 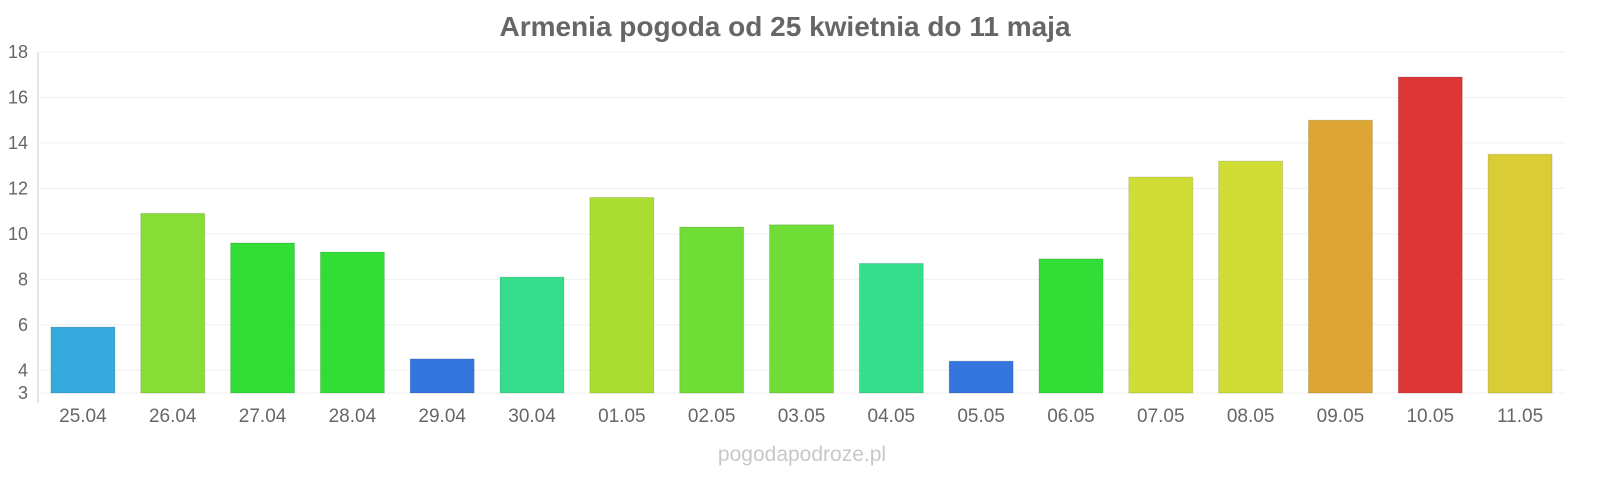 What do you see at coordinates (891, 328) in the screenshot?
I see `bar-04.05` at bounding box center [891, 328].